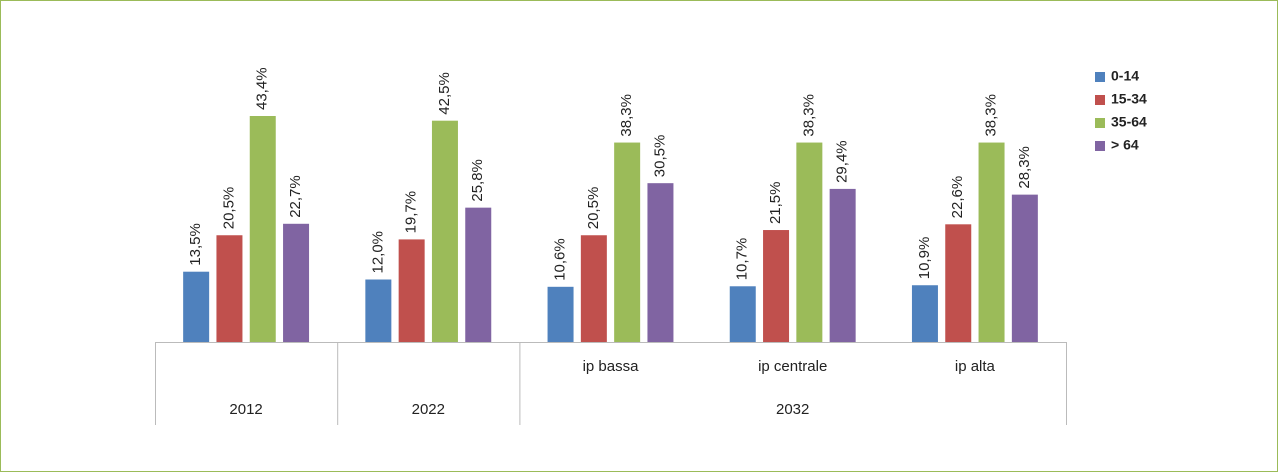 This screenshot has width=1278, height=472. What do you see at coordinates (957, 197) in the screenshot?
I see `data-label: 22,6%` at bounding box center [957, 197].